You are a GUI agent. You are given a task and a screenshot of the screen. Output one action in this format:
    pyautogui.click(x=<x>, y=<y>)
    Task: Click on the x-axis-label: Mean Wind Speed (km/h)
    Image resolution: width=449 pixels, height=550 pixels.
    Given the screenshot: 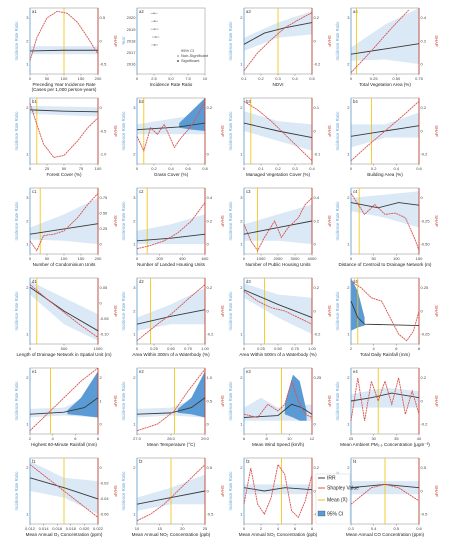 What is the action you would take?
    pyautogui.click(x=278, y=444)
    